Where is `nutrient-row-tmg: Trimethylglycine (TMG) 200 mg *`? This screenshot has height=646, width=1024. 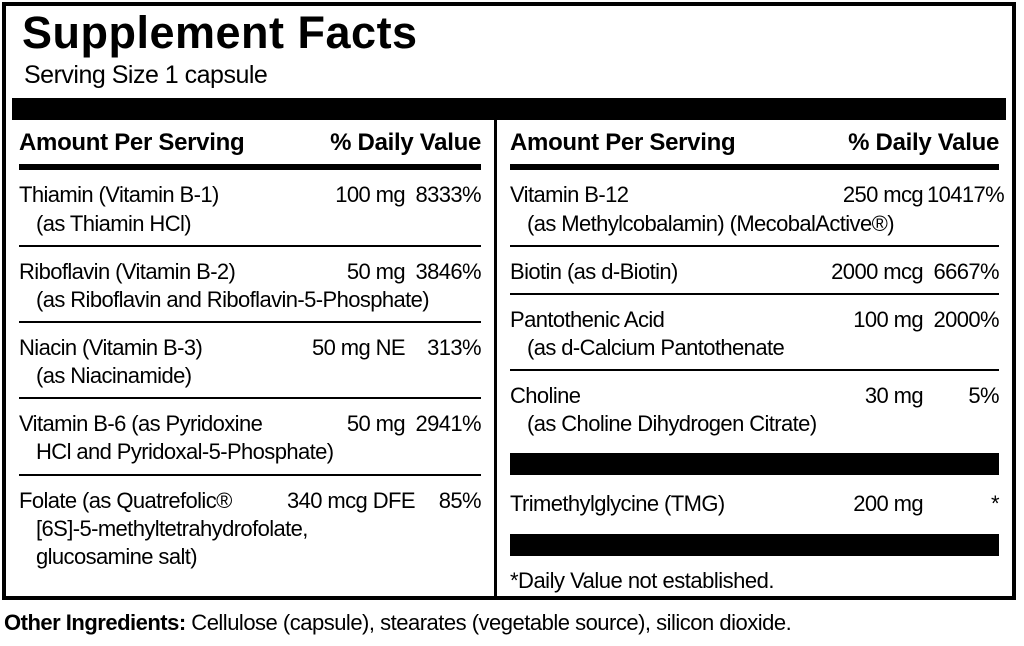 nutrient-row-tmg: Trimethylglycine (TMG) 200 mg * is located at coordinates (755, 502).